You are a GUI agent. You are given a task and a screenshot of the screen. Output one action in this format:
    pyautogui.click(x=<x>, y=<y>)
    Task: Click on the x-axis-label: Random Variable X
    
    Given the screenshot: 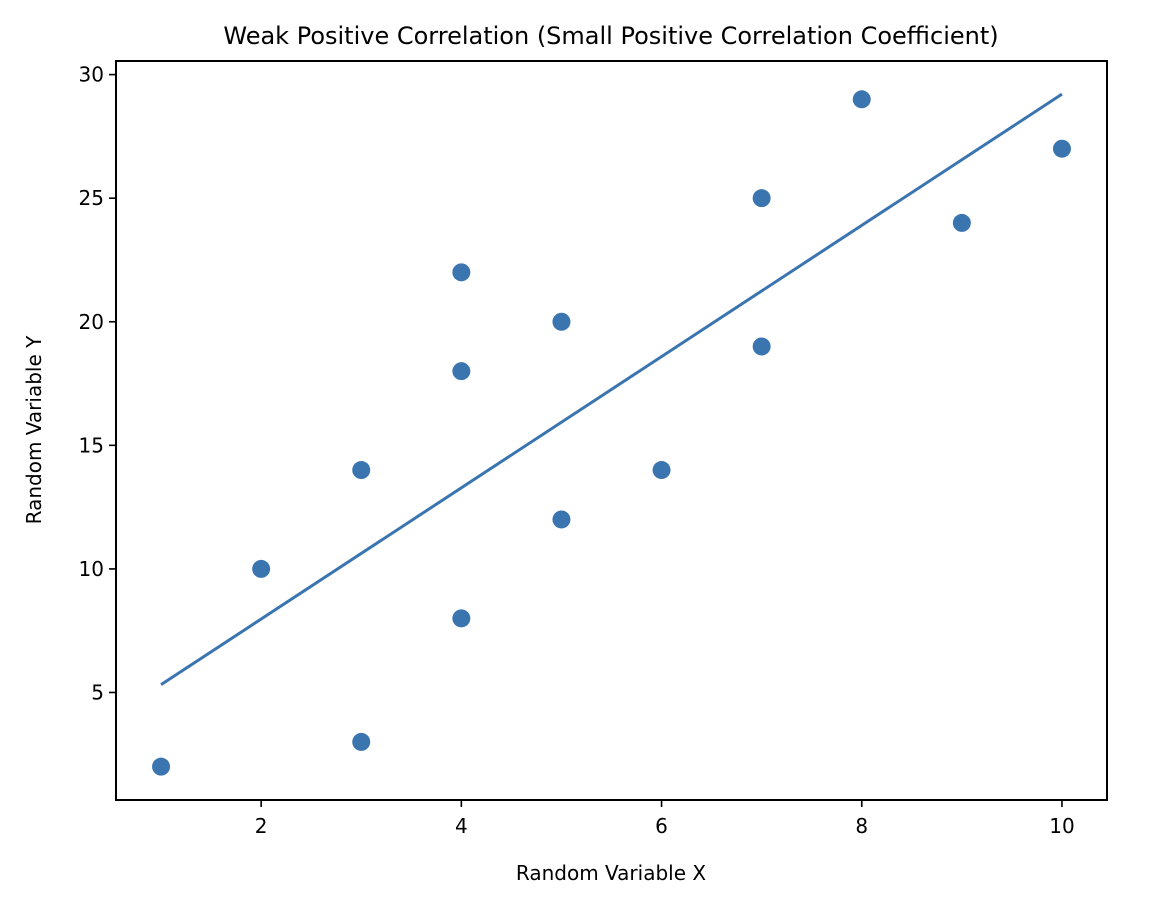 What is the action you would take?
    pyautogui.click(x=611, y=873)
    